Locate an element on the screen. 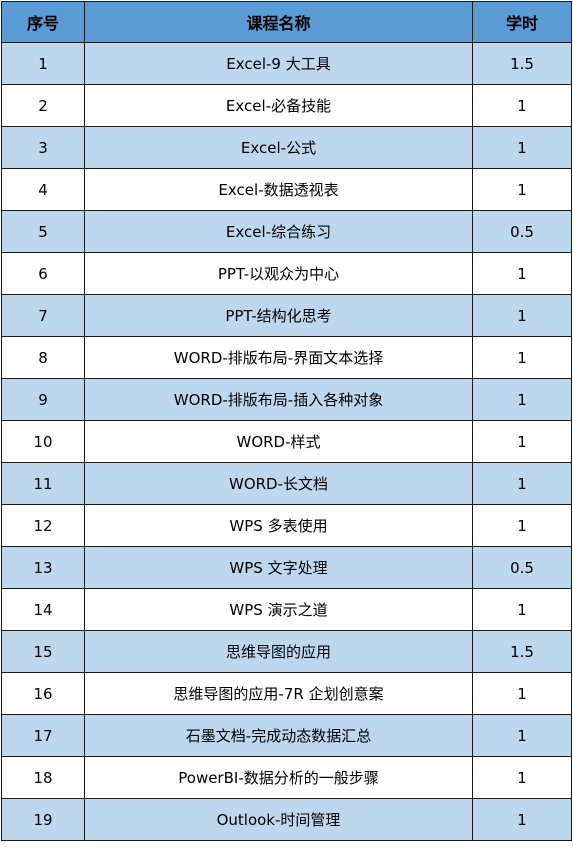 The image size is (573, 849). course-name: Excel-必备技能 is located at coordinates (278, 105).